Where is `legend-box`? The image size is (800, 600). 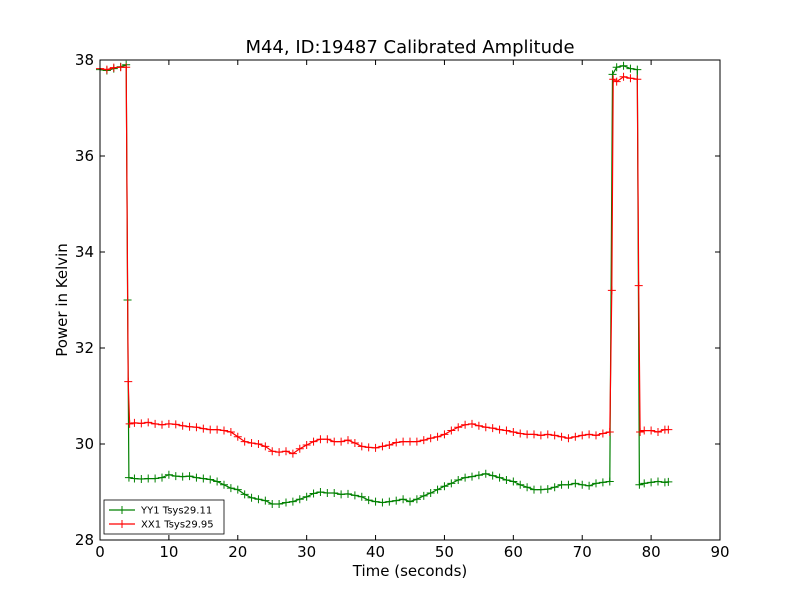
legend-box is located at coordinates (164, 517).